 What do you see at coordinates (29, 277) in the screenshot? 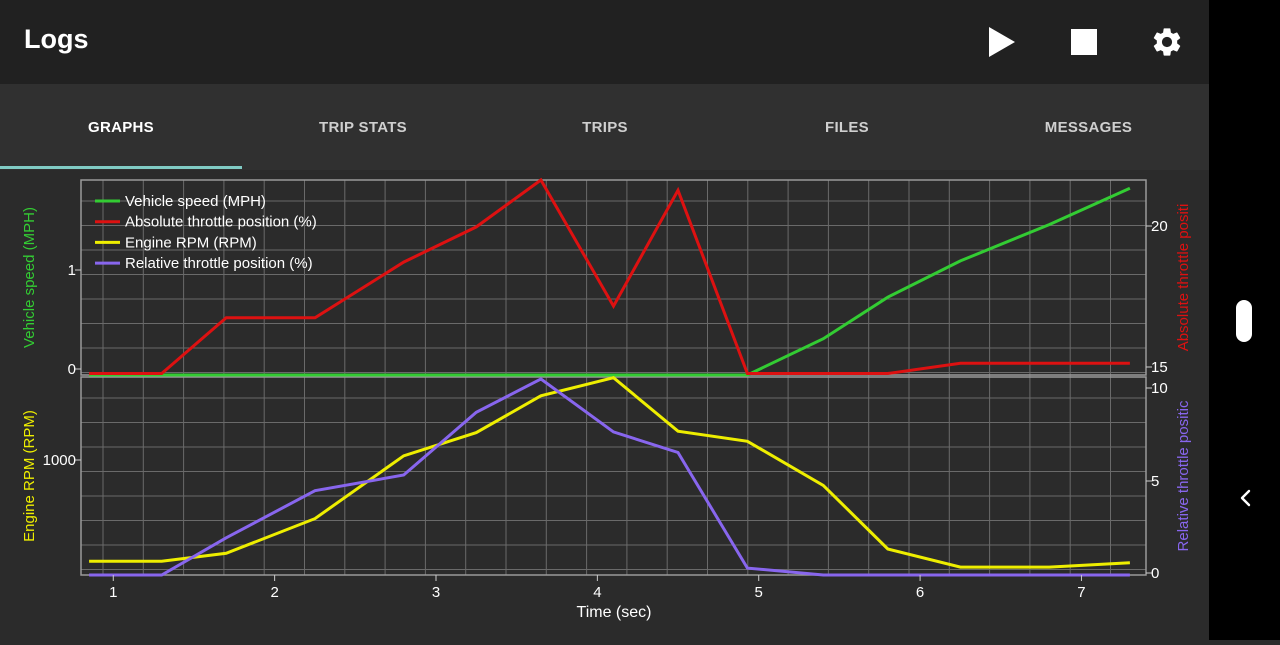
I see `y-axis-title-left: Vehicle speed (MPH)` at bounding box center [29, 277].